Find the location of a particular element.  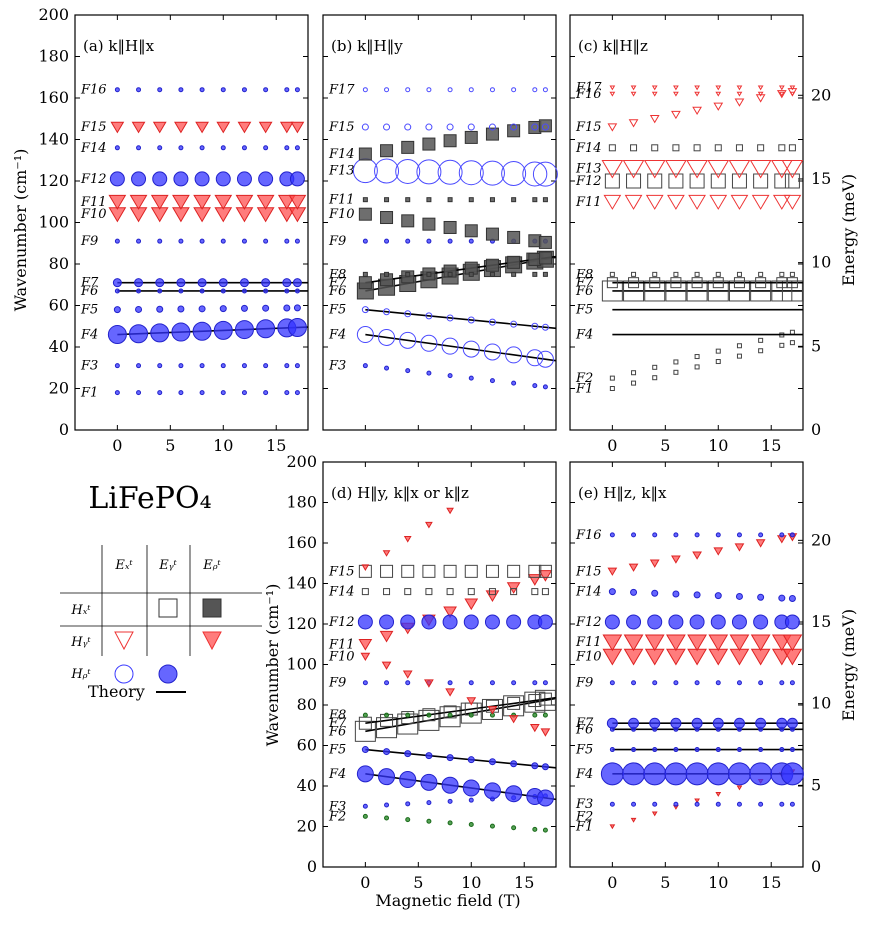

ytick-energy-label: 20 is located at coordinates (821, 539).